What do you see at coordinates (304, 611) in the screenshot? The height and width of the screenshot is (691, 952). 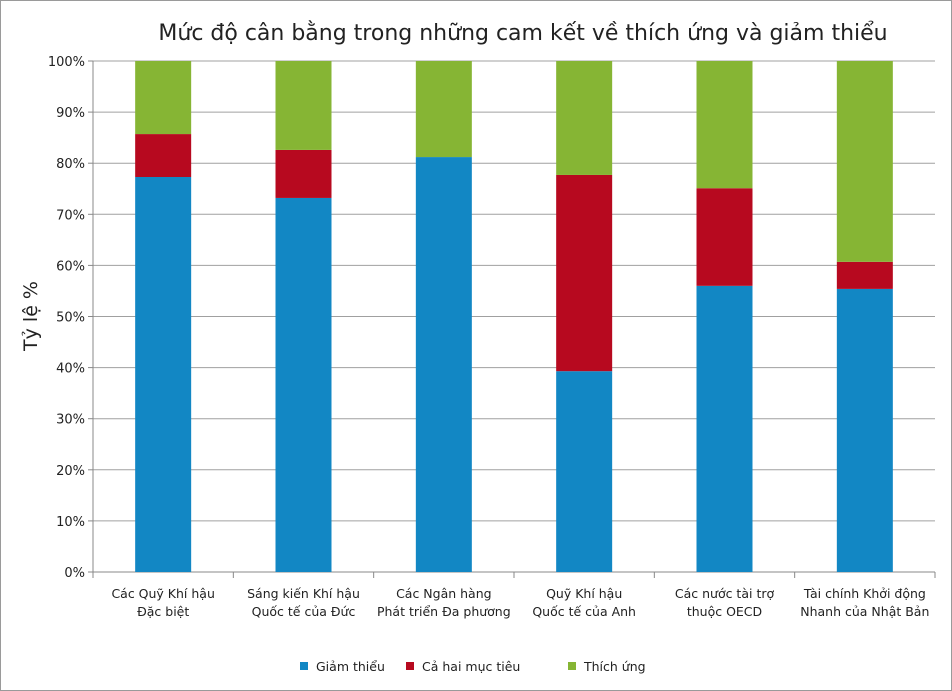 I see `x-tick-label: Quốc tế của Đức` at bounding box center [304, 611].